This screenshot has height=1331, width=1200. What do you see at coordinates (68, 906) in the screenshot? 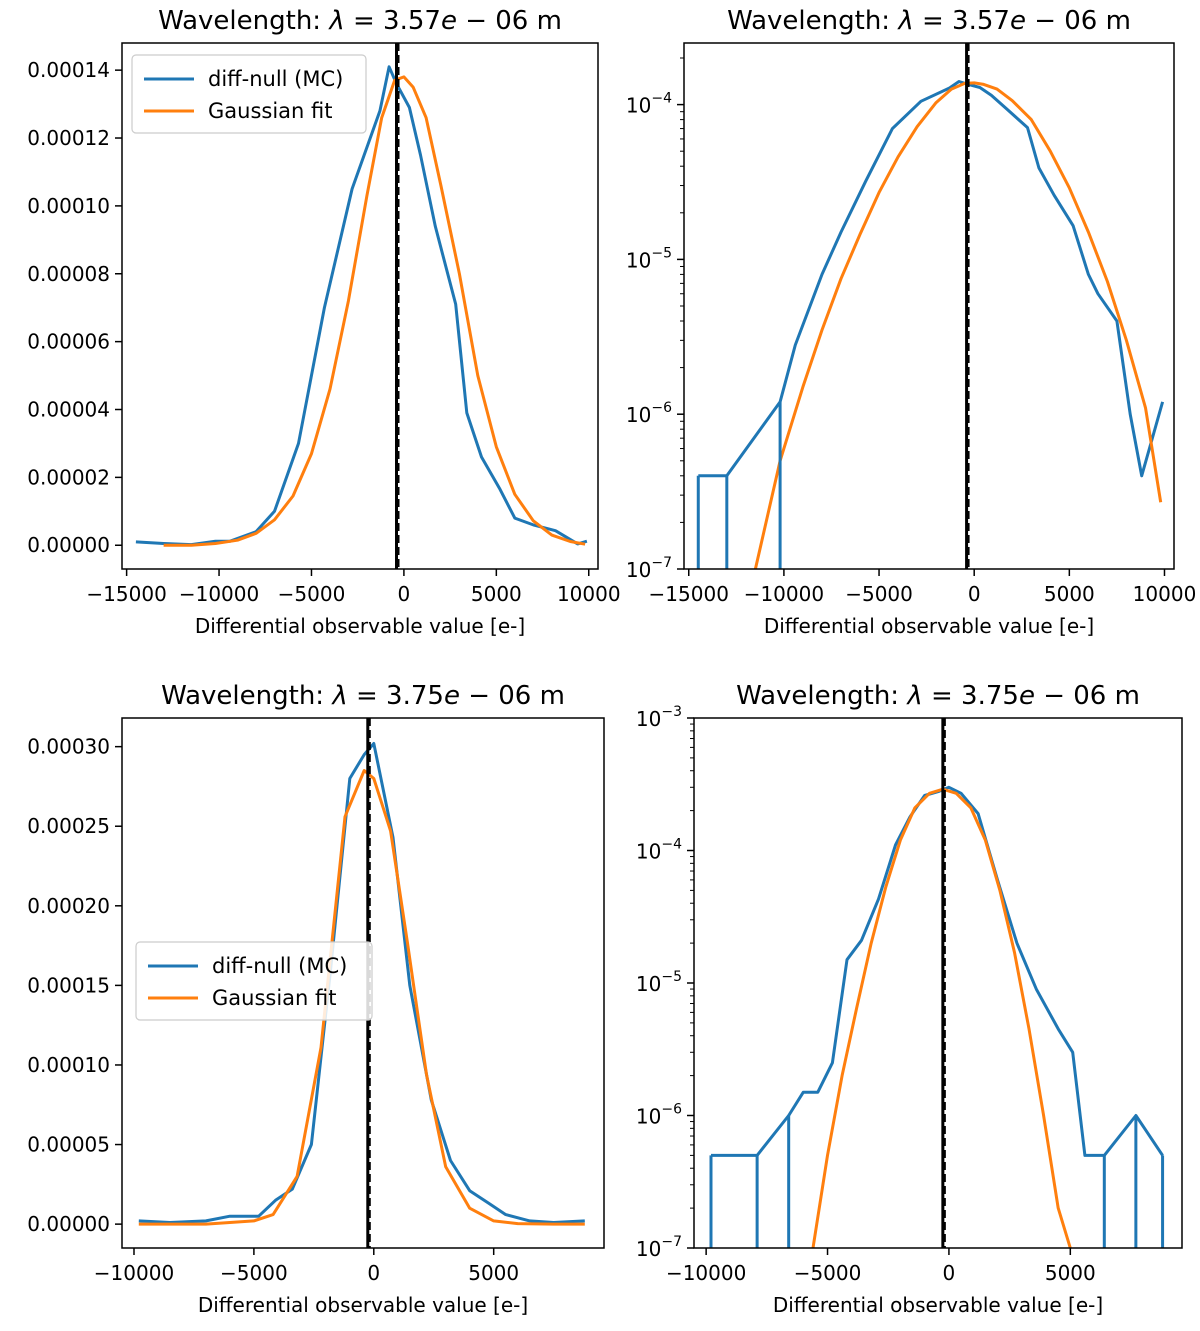
I see `y-tick-label: 0.00020` at bounding box center [68, 906].